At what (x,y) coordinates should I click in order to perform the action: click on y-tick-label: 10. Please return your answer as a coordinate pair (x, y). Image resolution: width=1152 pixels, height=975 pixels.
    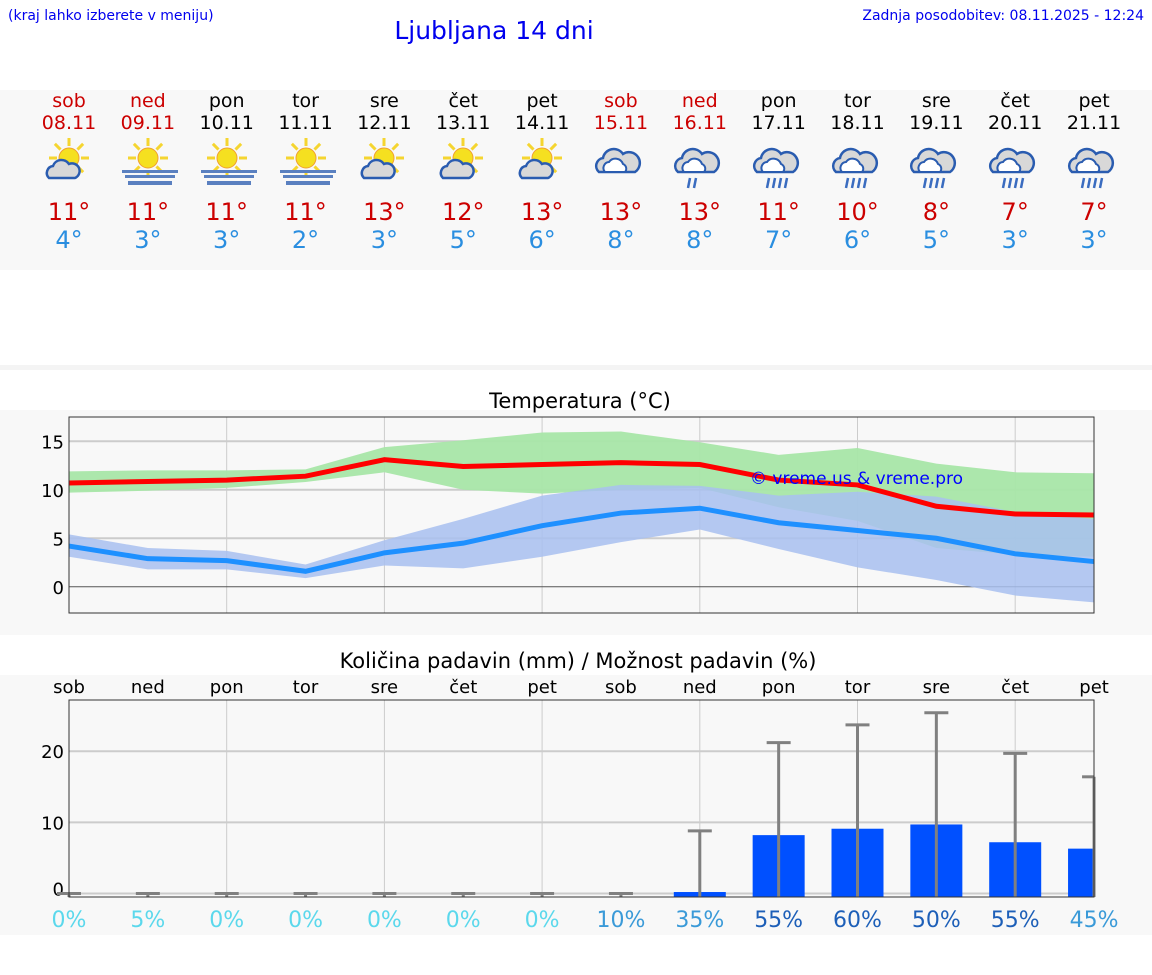
    Looking at the image, I should click on (52, 491).